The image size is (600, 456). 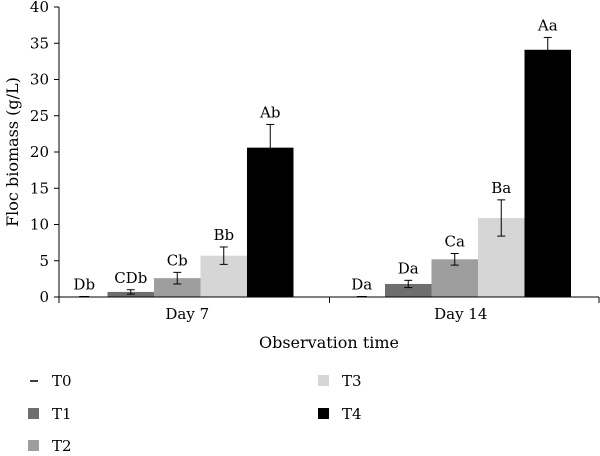 What do you see at coordinates (501, 188) in the screenshot?
I see `significance-label: Ba` at bounding box center [501, 188].